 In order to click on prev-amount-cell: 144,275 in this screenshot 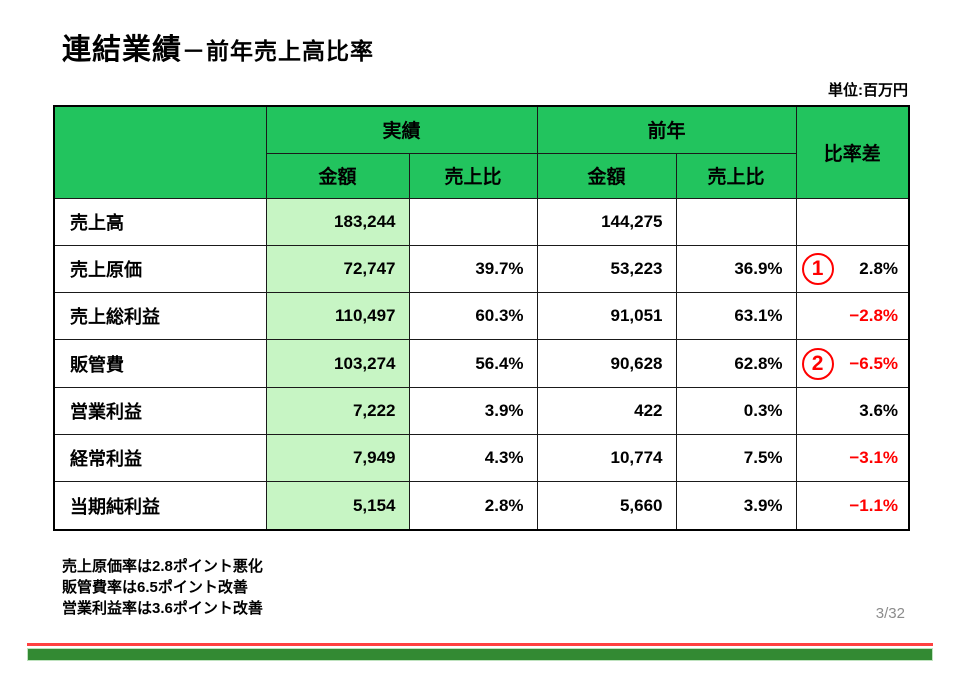, I will do `click(606, 221)`.